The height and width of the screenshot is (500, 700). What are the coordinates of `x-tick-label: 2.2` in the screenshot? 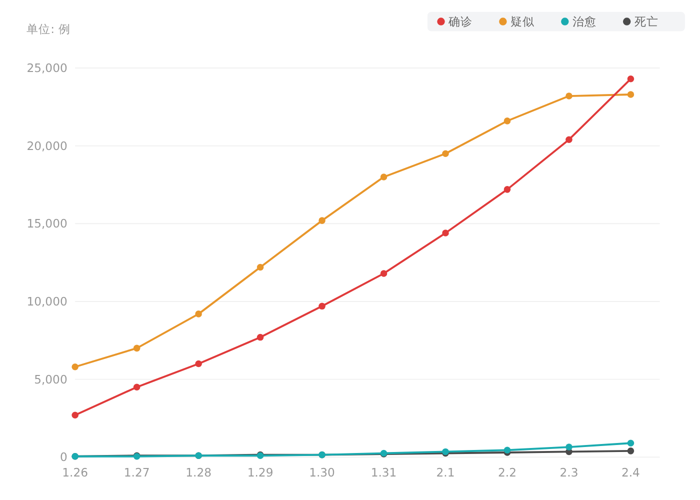 It's located at (507, 473).